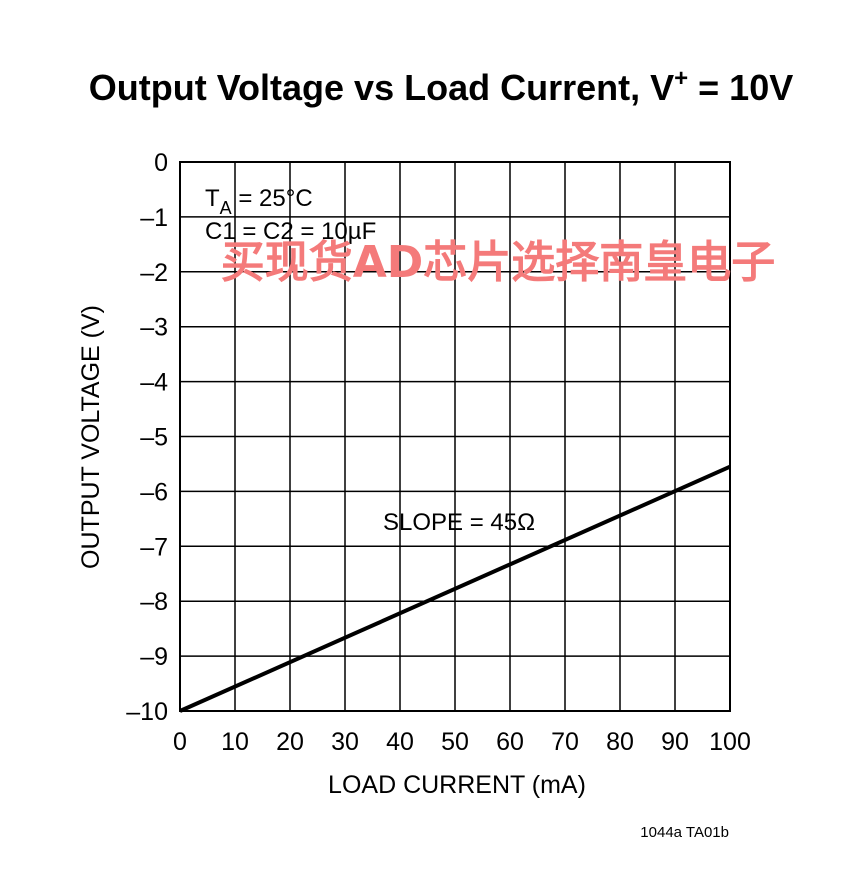 The width and height of the screenshot is (857, 870). I want to click on x-tick-label: 40, so click(400, 742).